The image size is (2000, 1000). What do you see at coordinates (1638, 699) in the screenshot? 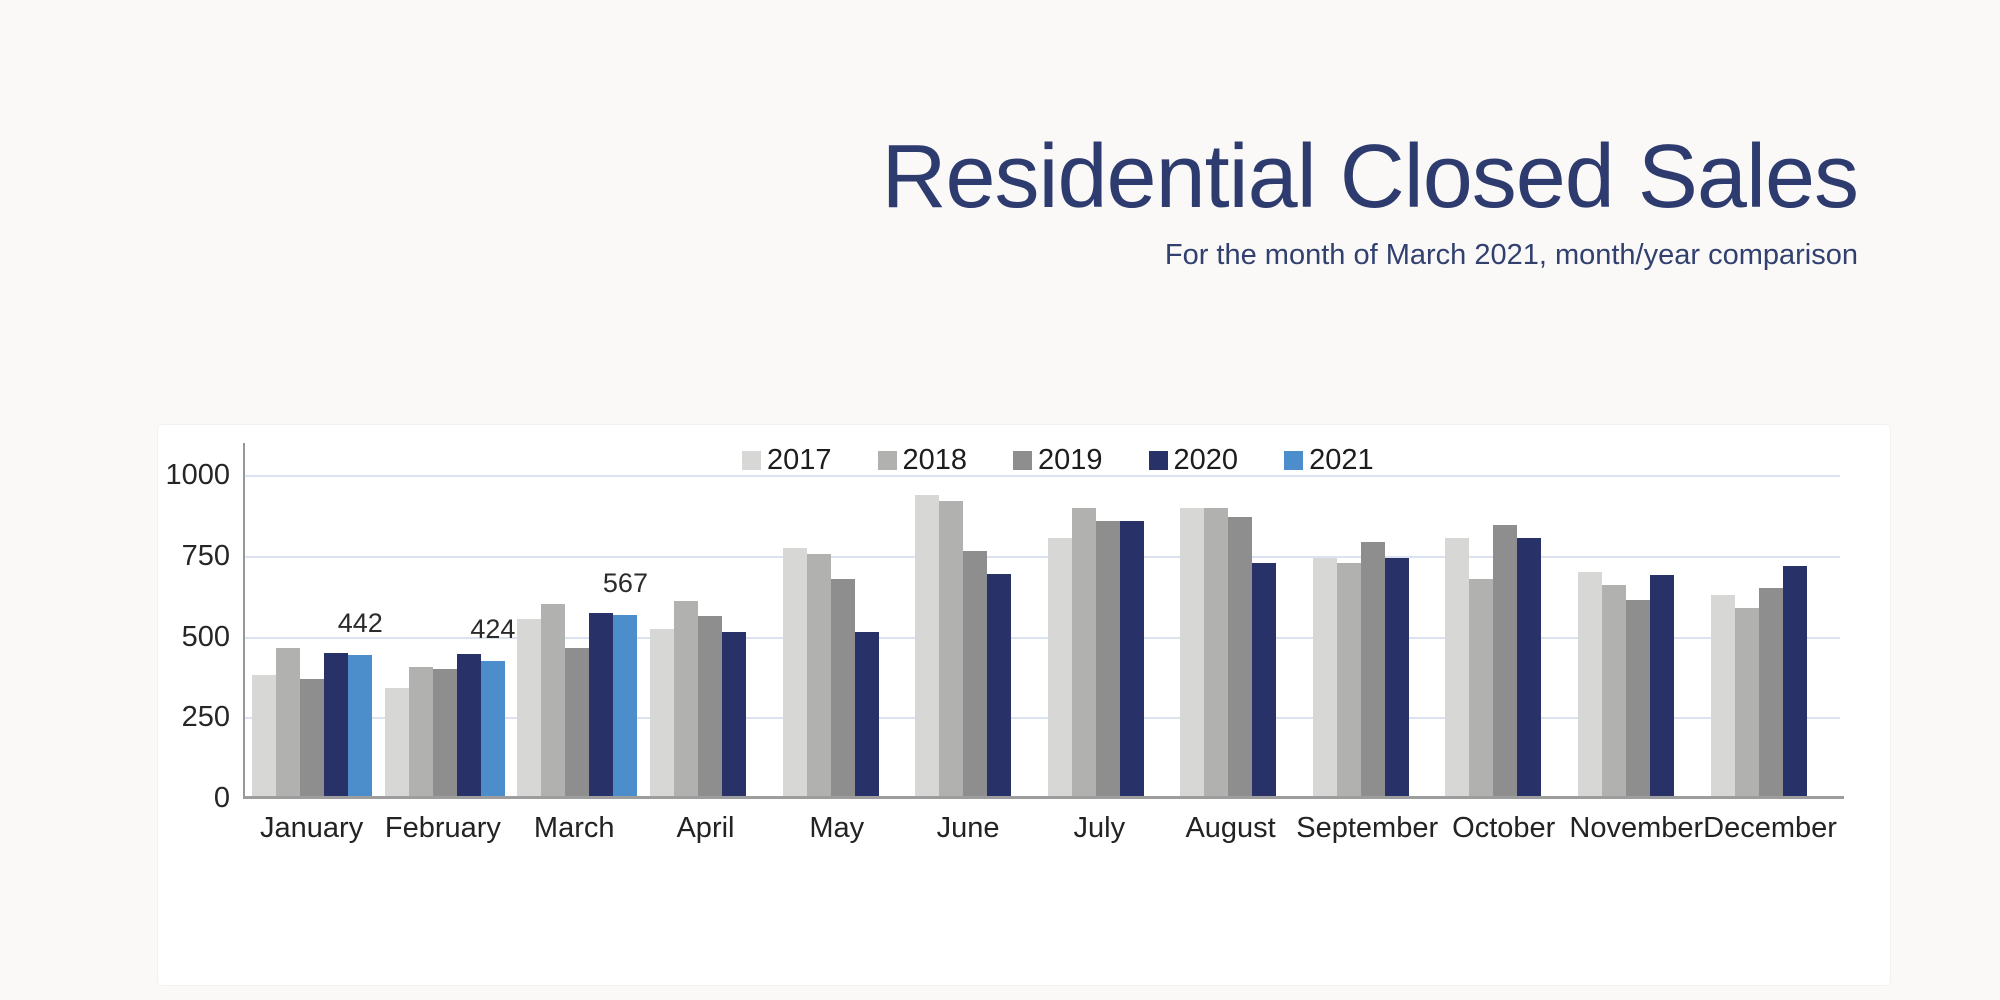
I see `bar-2019-november` at bounding box center [1638, 699].